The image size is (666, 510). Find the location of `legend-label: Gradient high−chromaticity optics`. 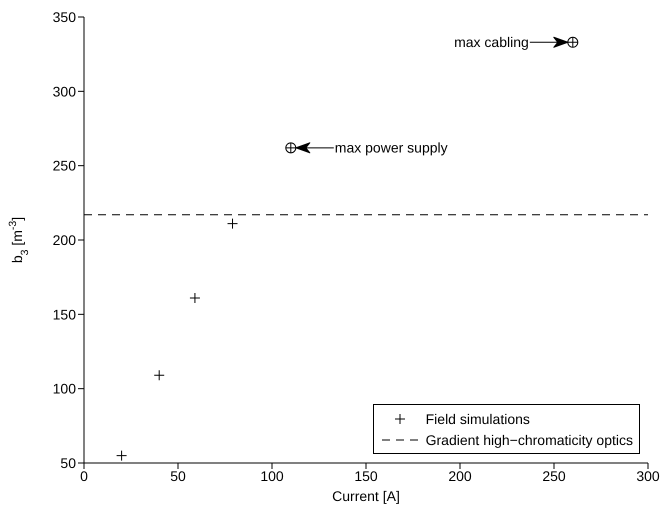

legend-label: Gradient high−chromaticity optics is located at coordinates (529, 440).